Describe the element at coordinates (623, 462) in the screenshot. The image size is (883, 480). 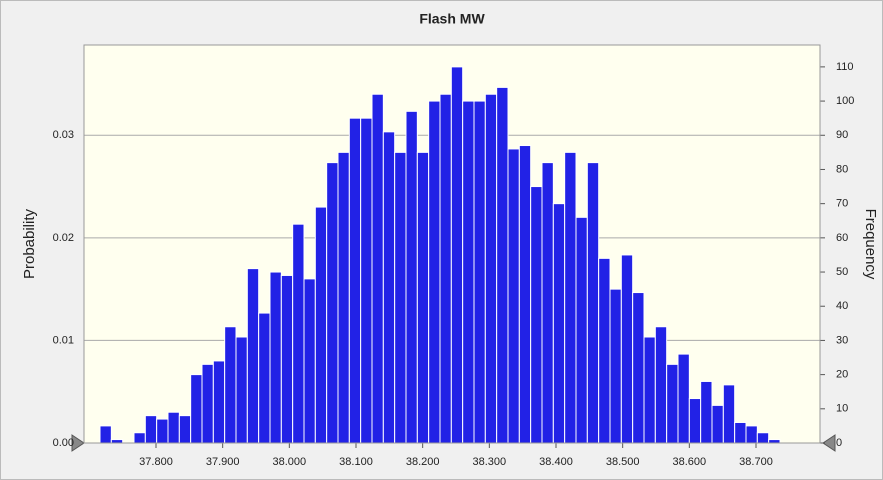
I see `x-tick-label: 38.500` at that location.